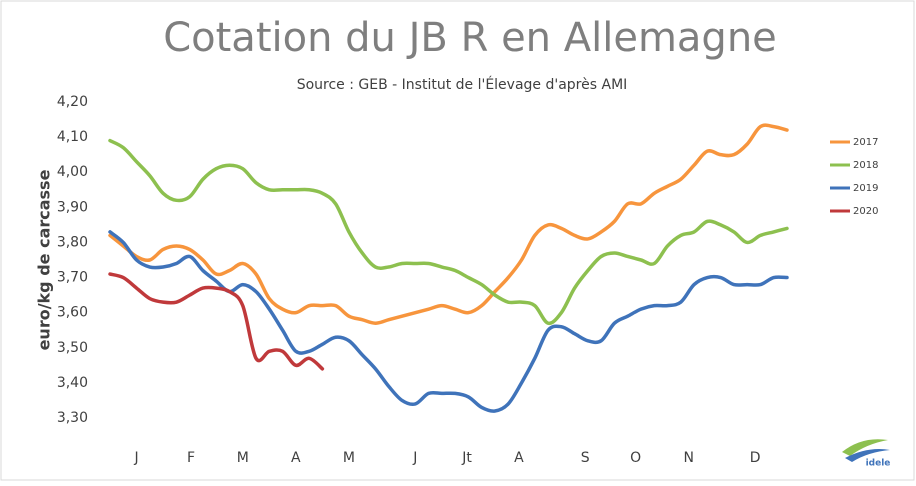 The width and height of the screenshot is (916, 486). I want to click on x-tick-label: F, so click(191, 458).